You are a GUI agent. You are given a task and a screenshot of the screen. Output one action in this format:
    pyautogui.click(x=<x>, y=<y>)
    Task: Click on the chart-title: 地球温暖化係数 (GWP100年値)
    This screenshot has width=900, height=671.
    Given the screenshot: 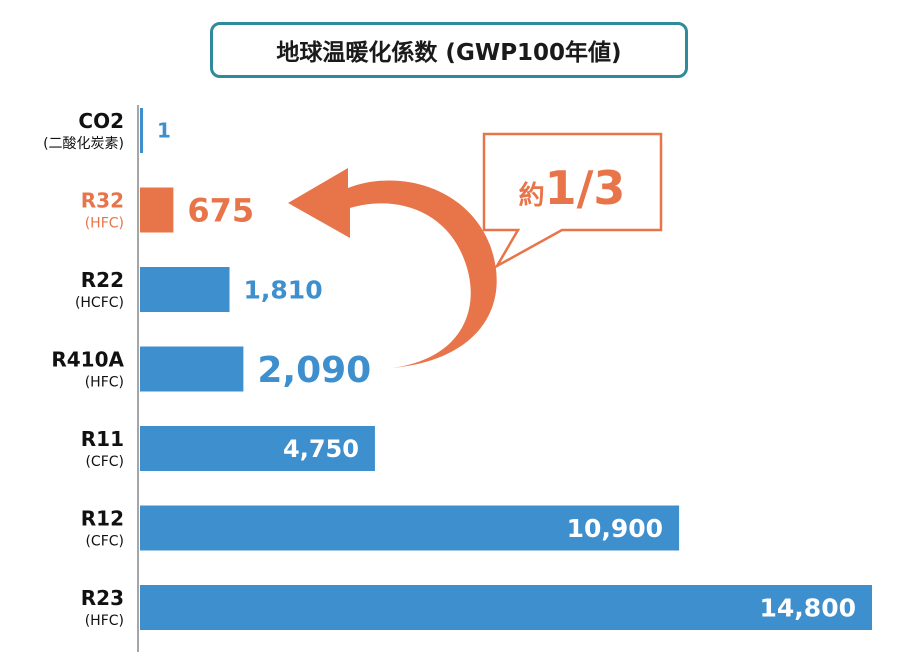 What is the action you would take?
    pyautogui.click(x=449, y=50)
    